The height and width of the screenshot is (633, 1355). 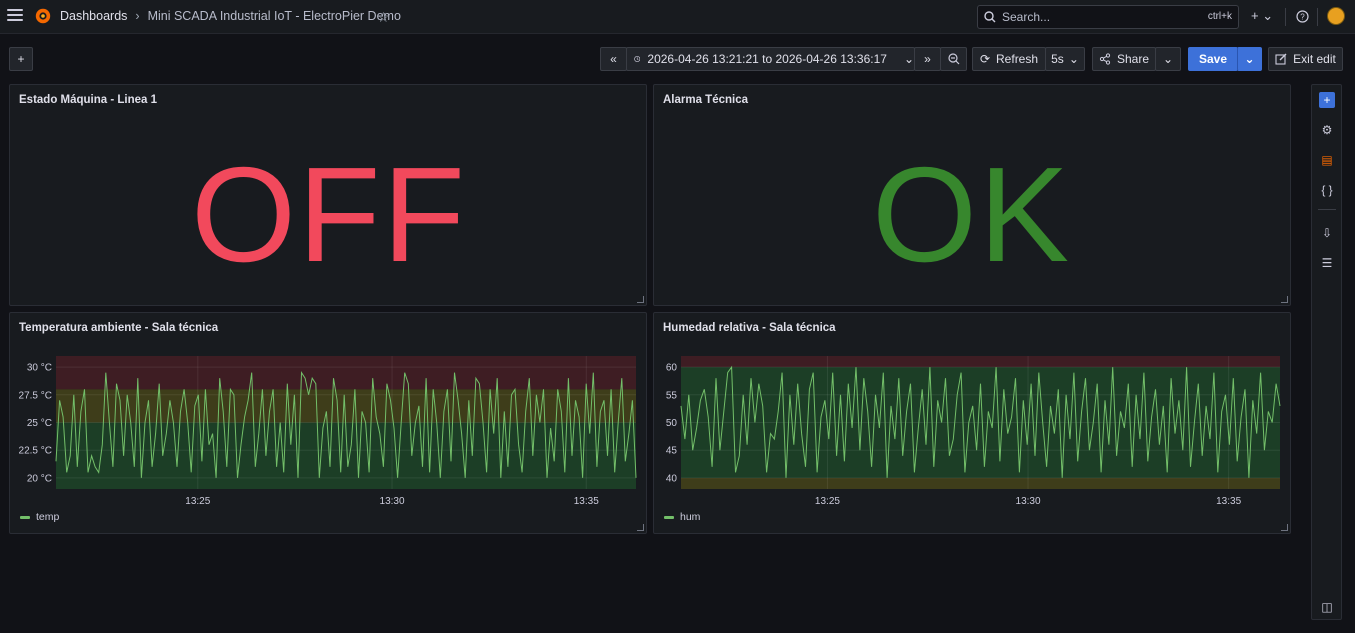 What do you see at coordinates (1281, 59) in the screenshot?
I see `edit-icon` at bounding box center [1281, 59].